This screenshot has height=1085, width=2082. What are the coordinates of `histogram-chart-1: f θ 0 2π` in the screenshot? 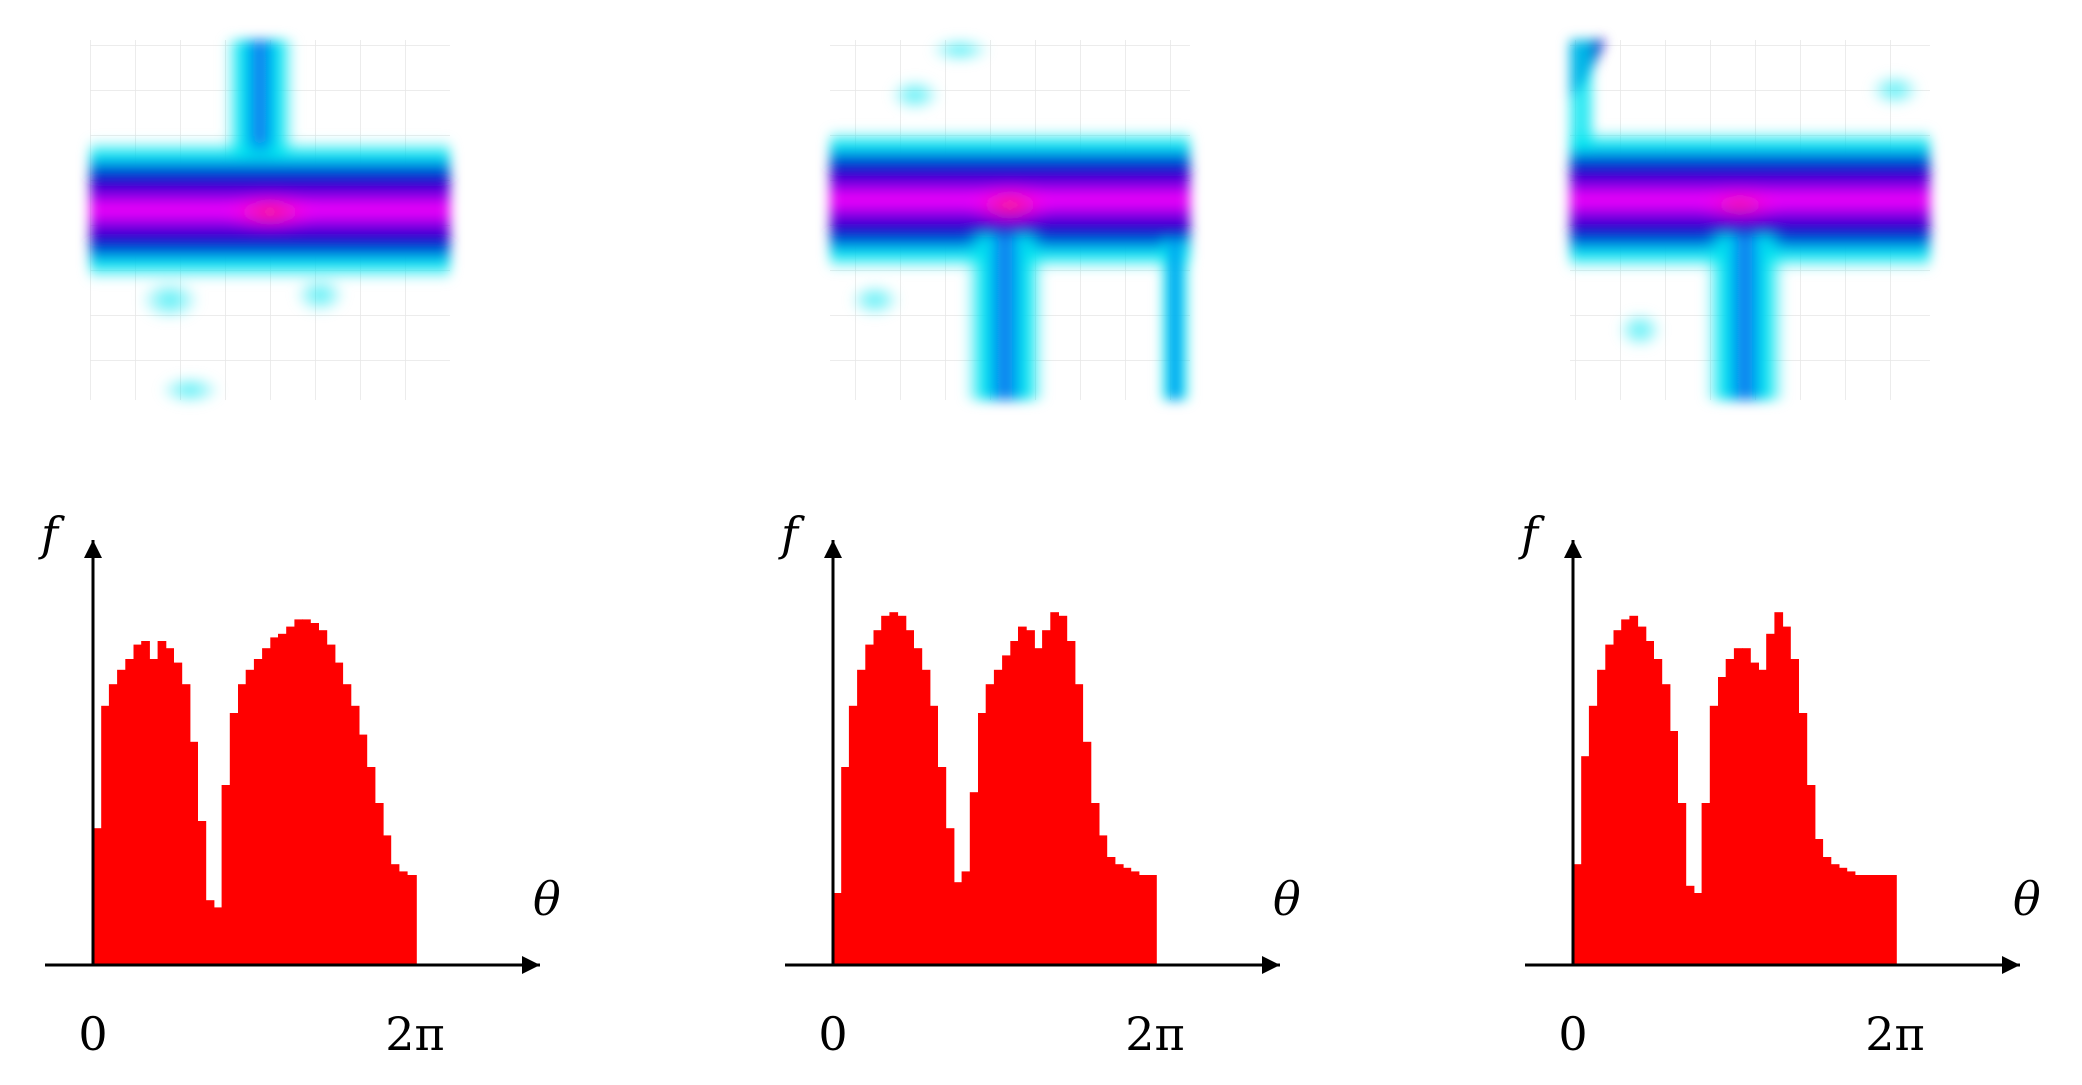 It's located at (299, 784).